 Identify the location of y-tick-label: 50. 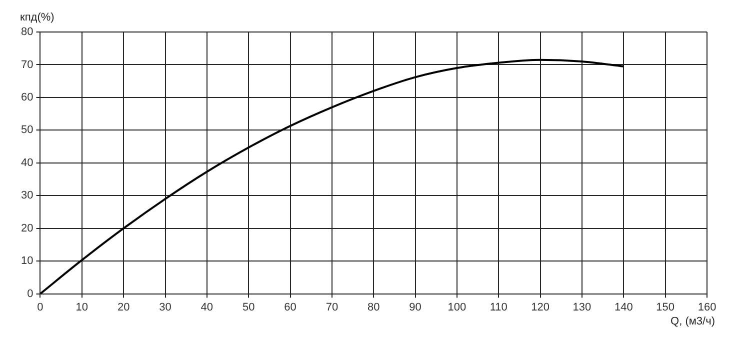
(27, 130).